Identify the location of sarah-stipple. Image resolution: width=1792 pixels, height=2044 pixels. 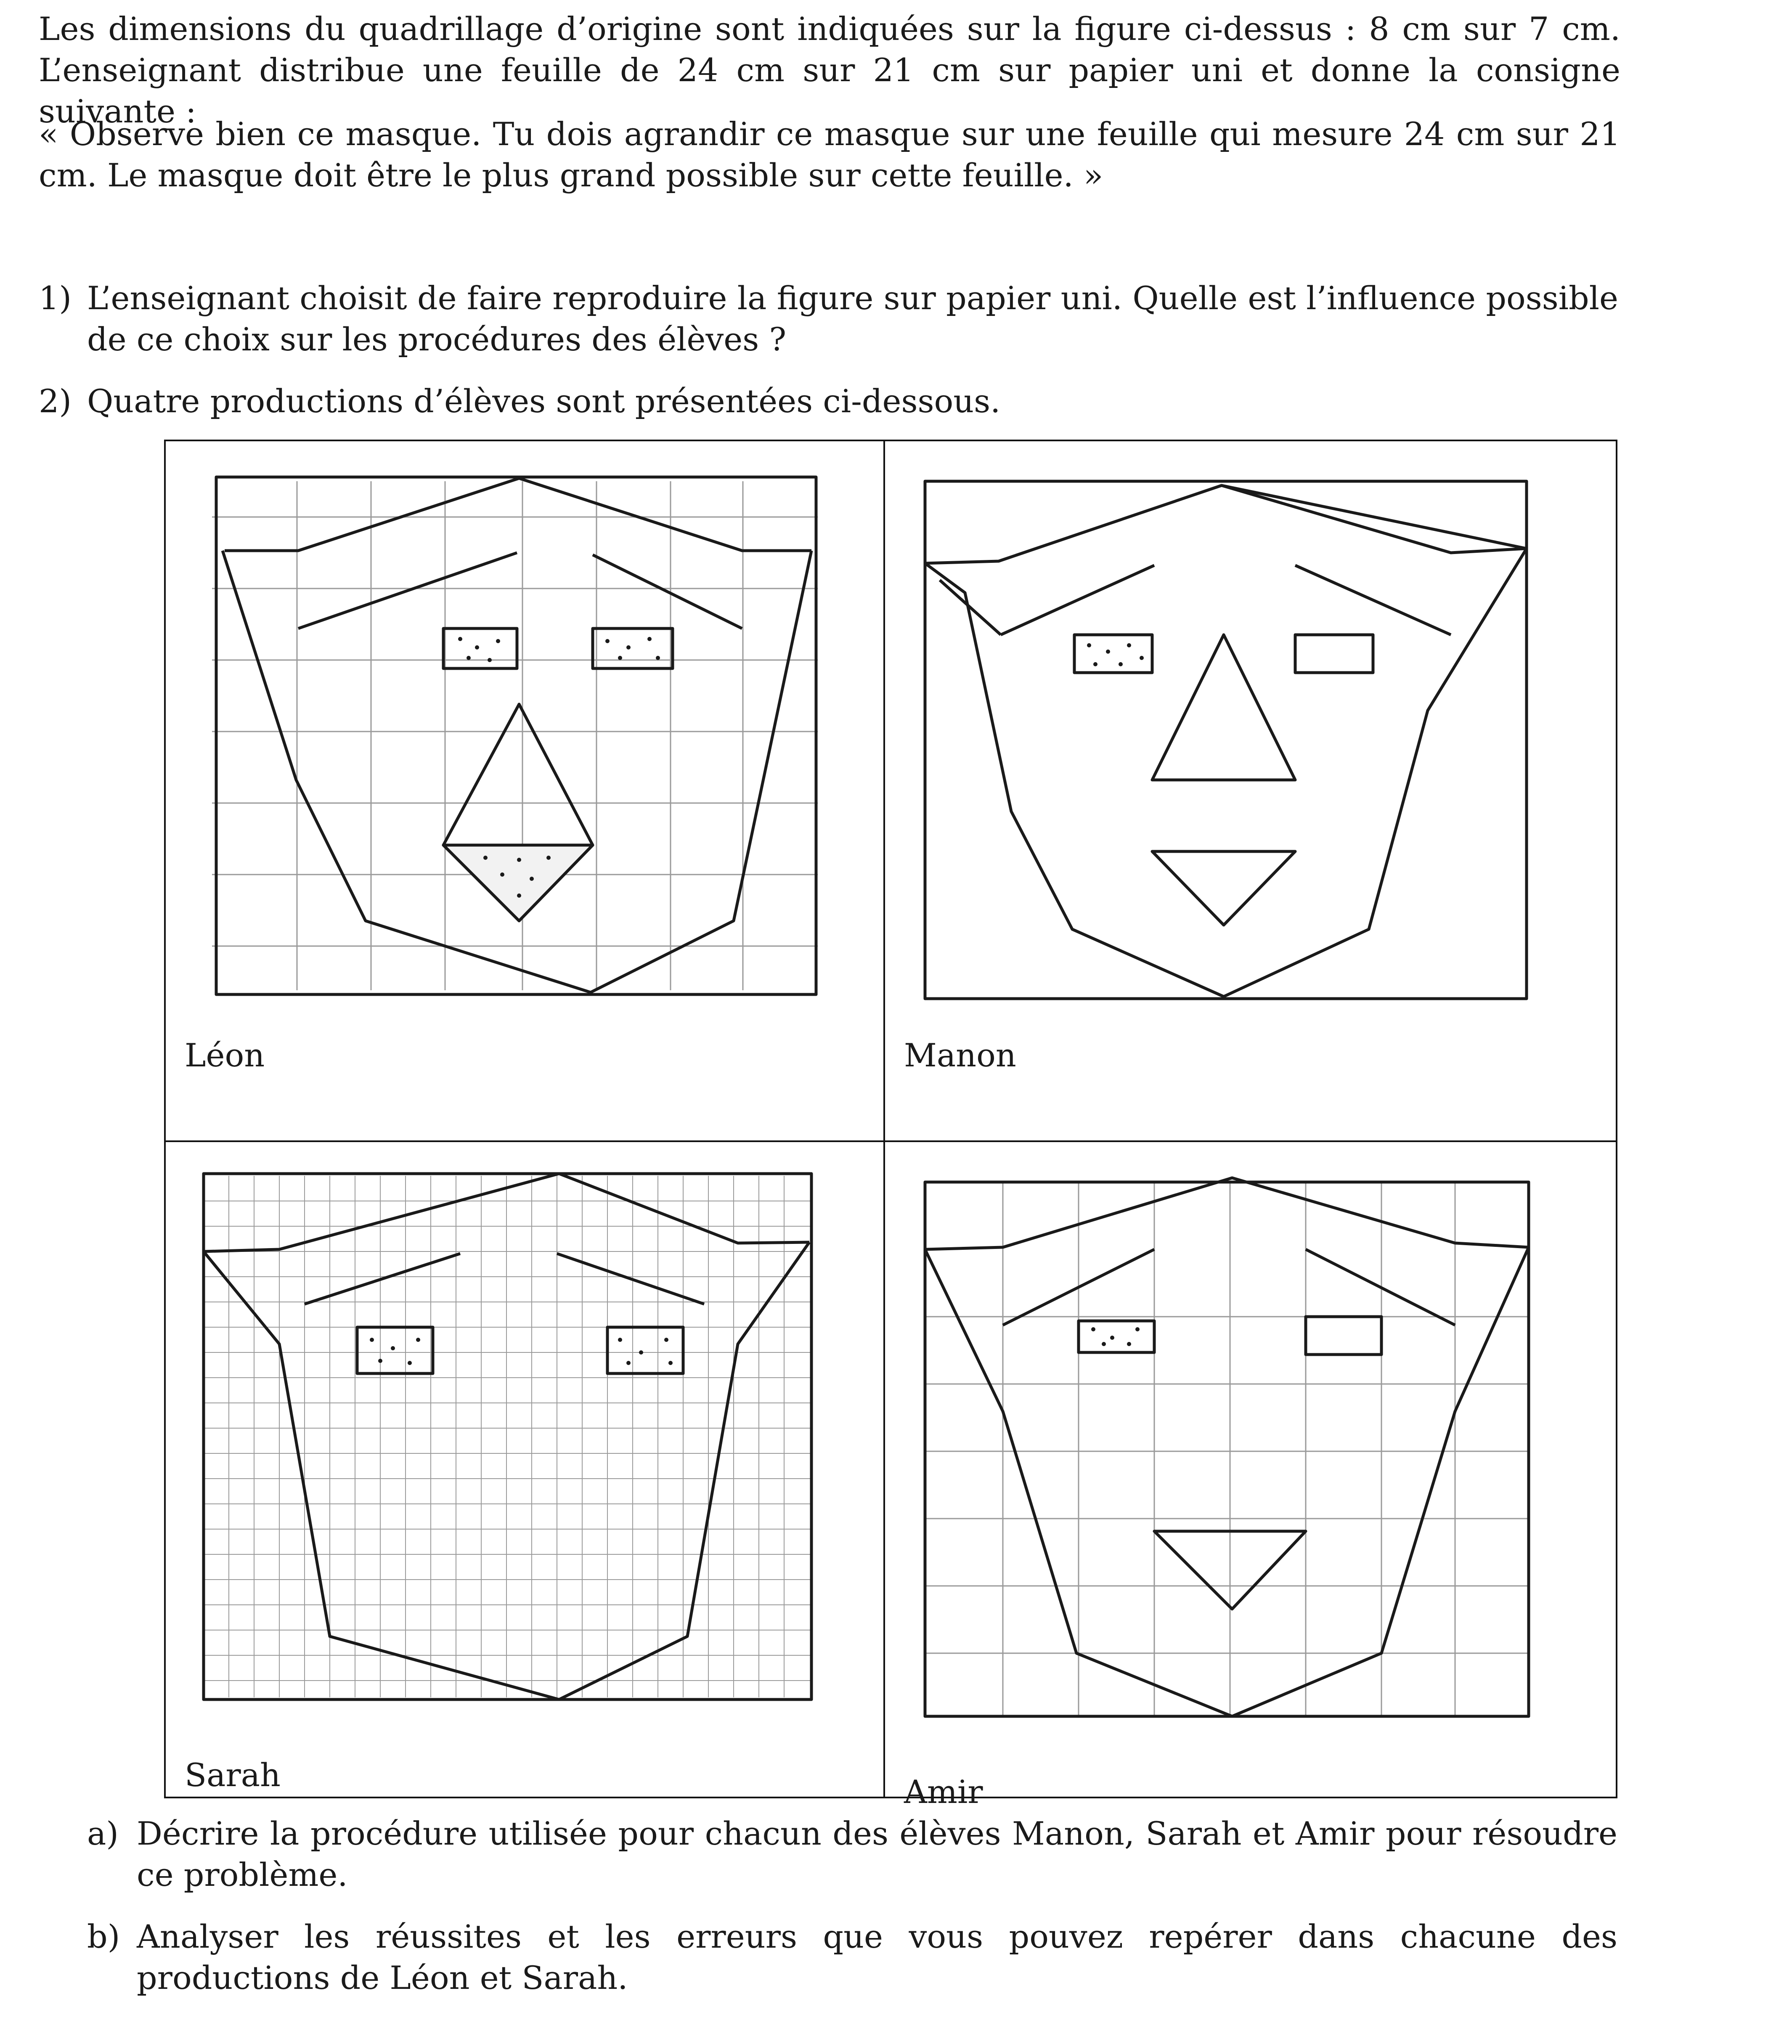
(521, 1351).